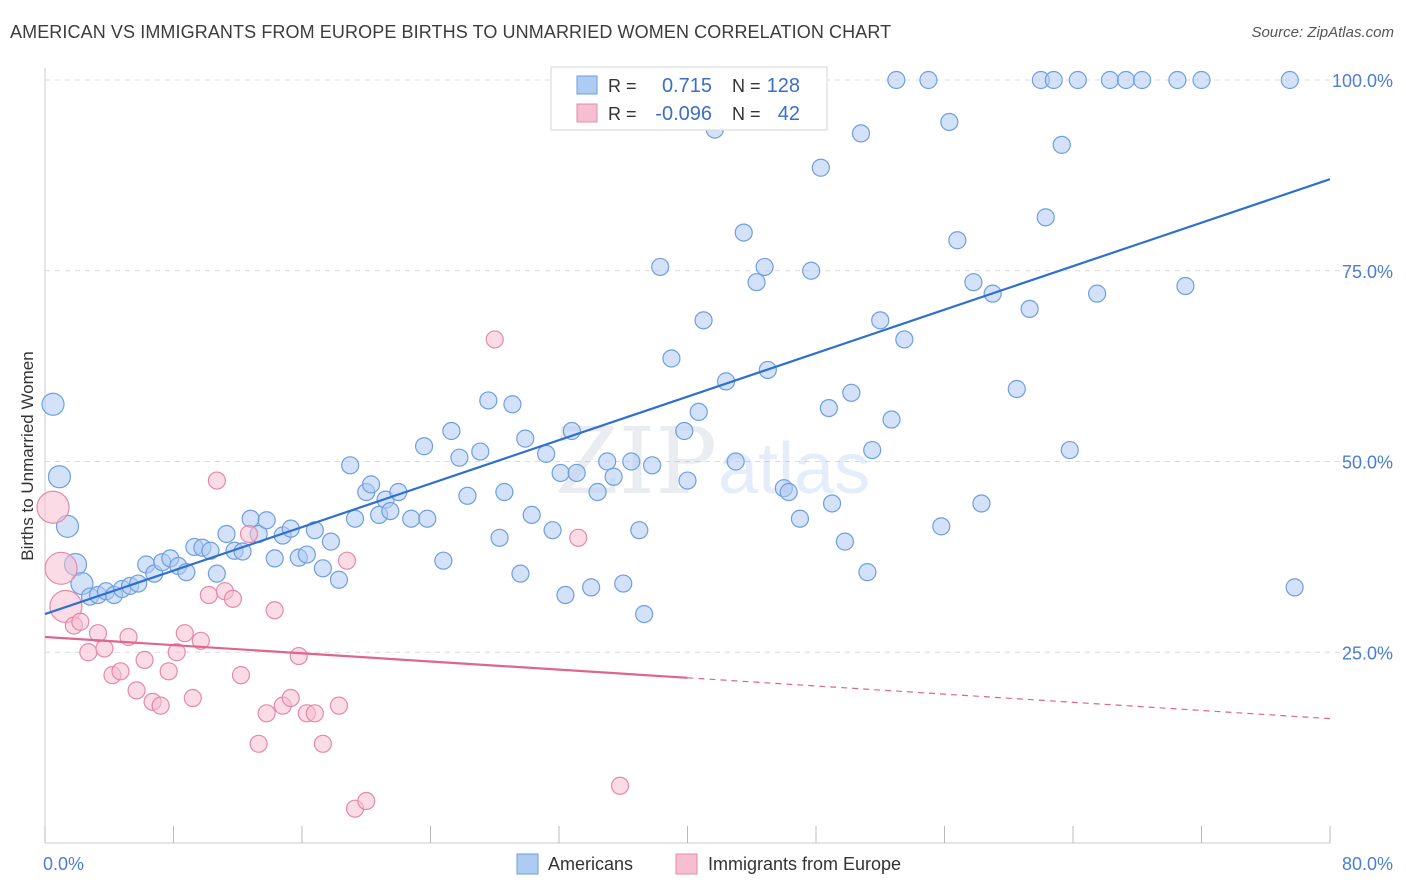  What do you see at coordinates (1009, 698) in the screenshot?
I see `immigrants-trend-extension` at bounding box center [1009, 698].